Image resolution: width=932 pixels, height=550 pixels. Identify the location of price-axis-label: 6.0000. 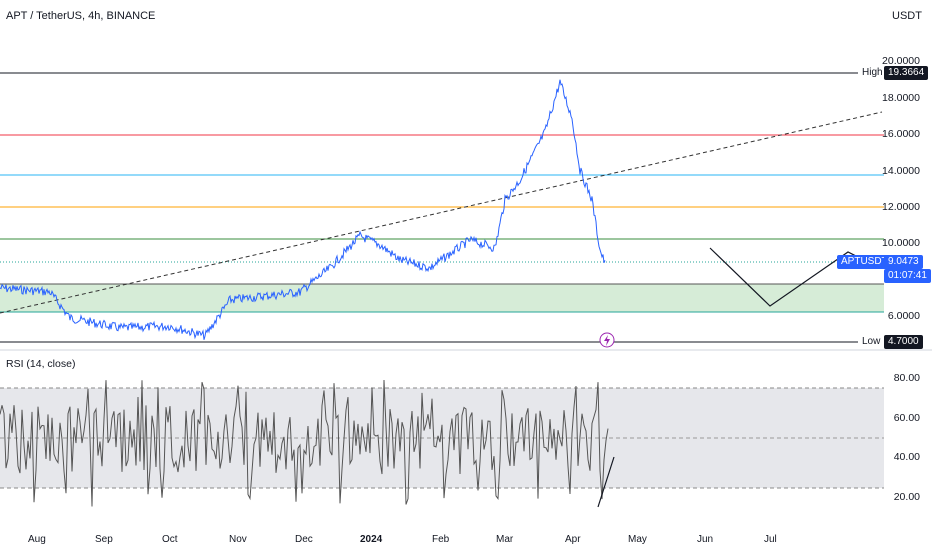
(903, 316).